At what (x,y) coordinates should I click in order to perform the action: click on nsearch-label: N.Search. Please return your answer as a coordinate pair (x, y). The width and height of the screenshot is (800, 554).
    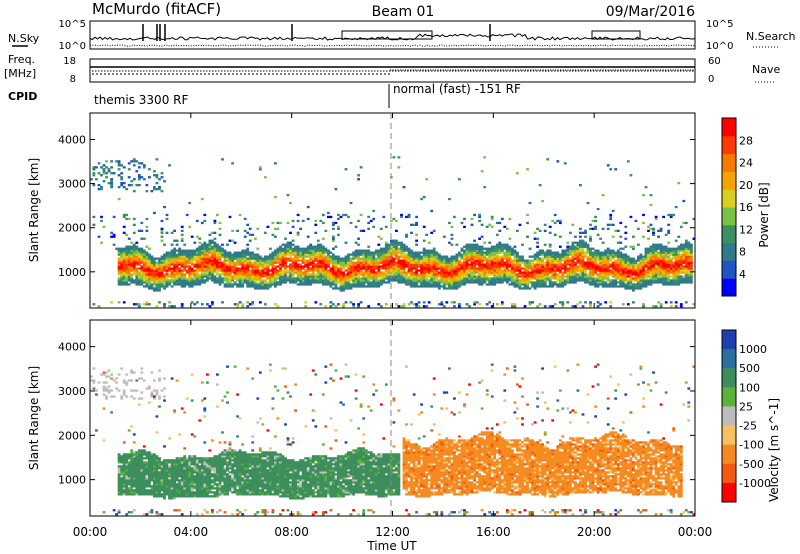
    Looking at the image, I should click on (771, 36).